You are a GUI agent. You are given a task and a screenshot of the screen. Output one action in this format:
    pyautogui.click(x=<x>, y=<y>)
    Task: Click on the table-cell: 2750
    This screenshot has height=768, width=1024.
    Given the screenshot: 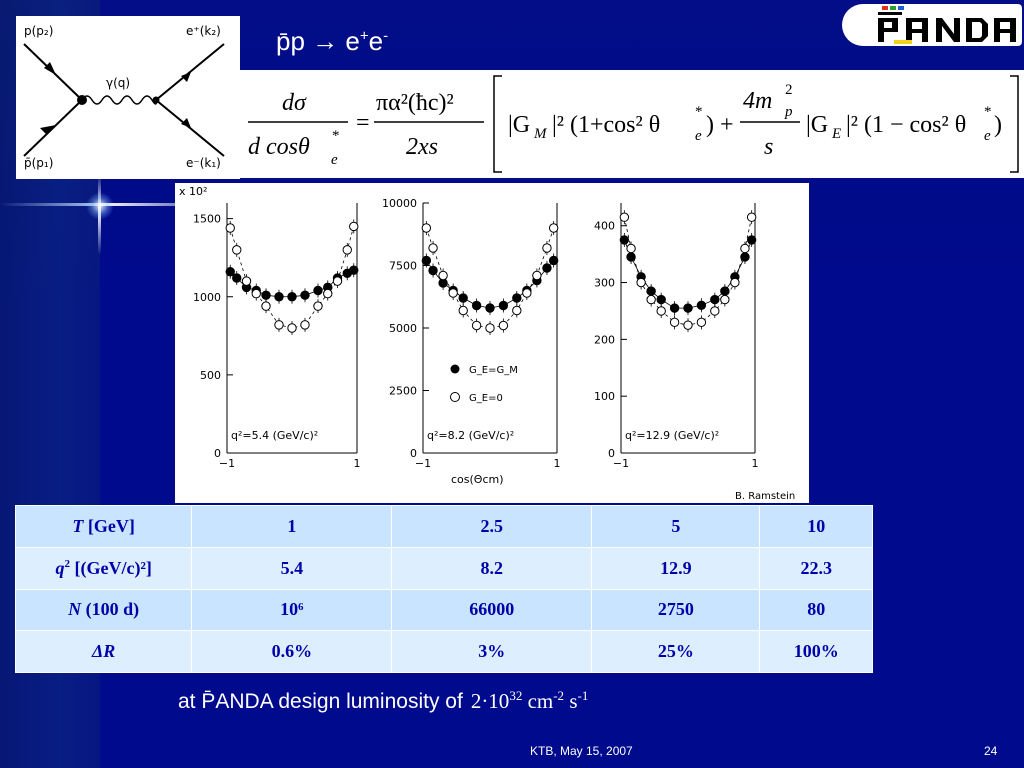 What is the action you would take?
    pyautogui.click(x=676, y=610)
    